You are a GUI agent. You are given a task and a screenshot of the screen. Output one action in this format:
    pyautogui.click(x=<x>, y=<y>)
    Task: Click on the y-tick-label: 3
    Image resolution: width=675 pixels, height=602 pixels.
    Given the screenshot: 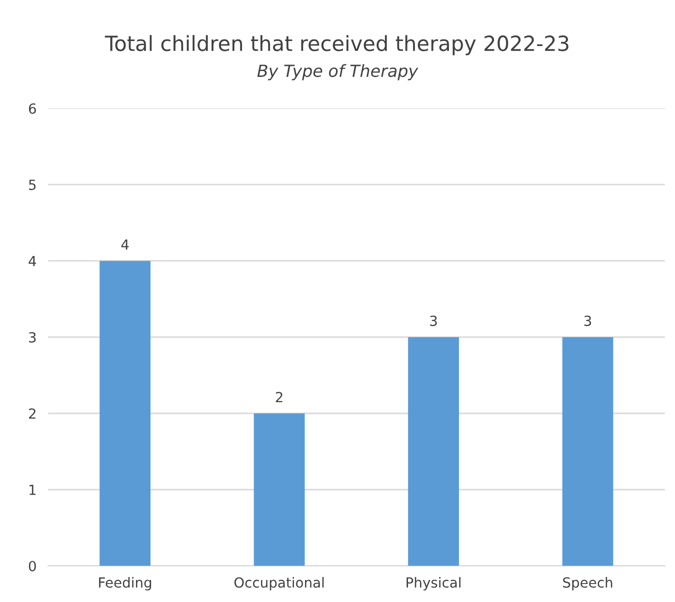 What is the action you would take?
    pyautogui.click(x=32, y=337)
    